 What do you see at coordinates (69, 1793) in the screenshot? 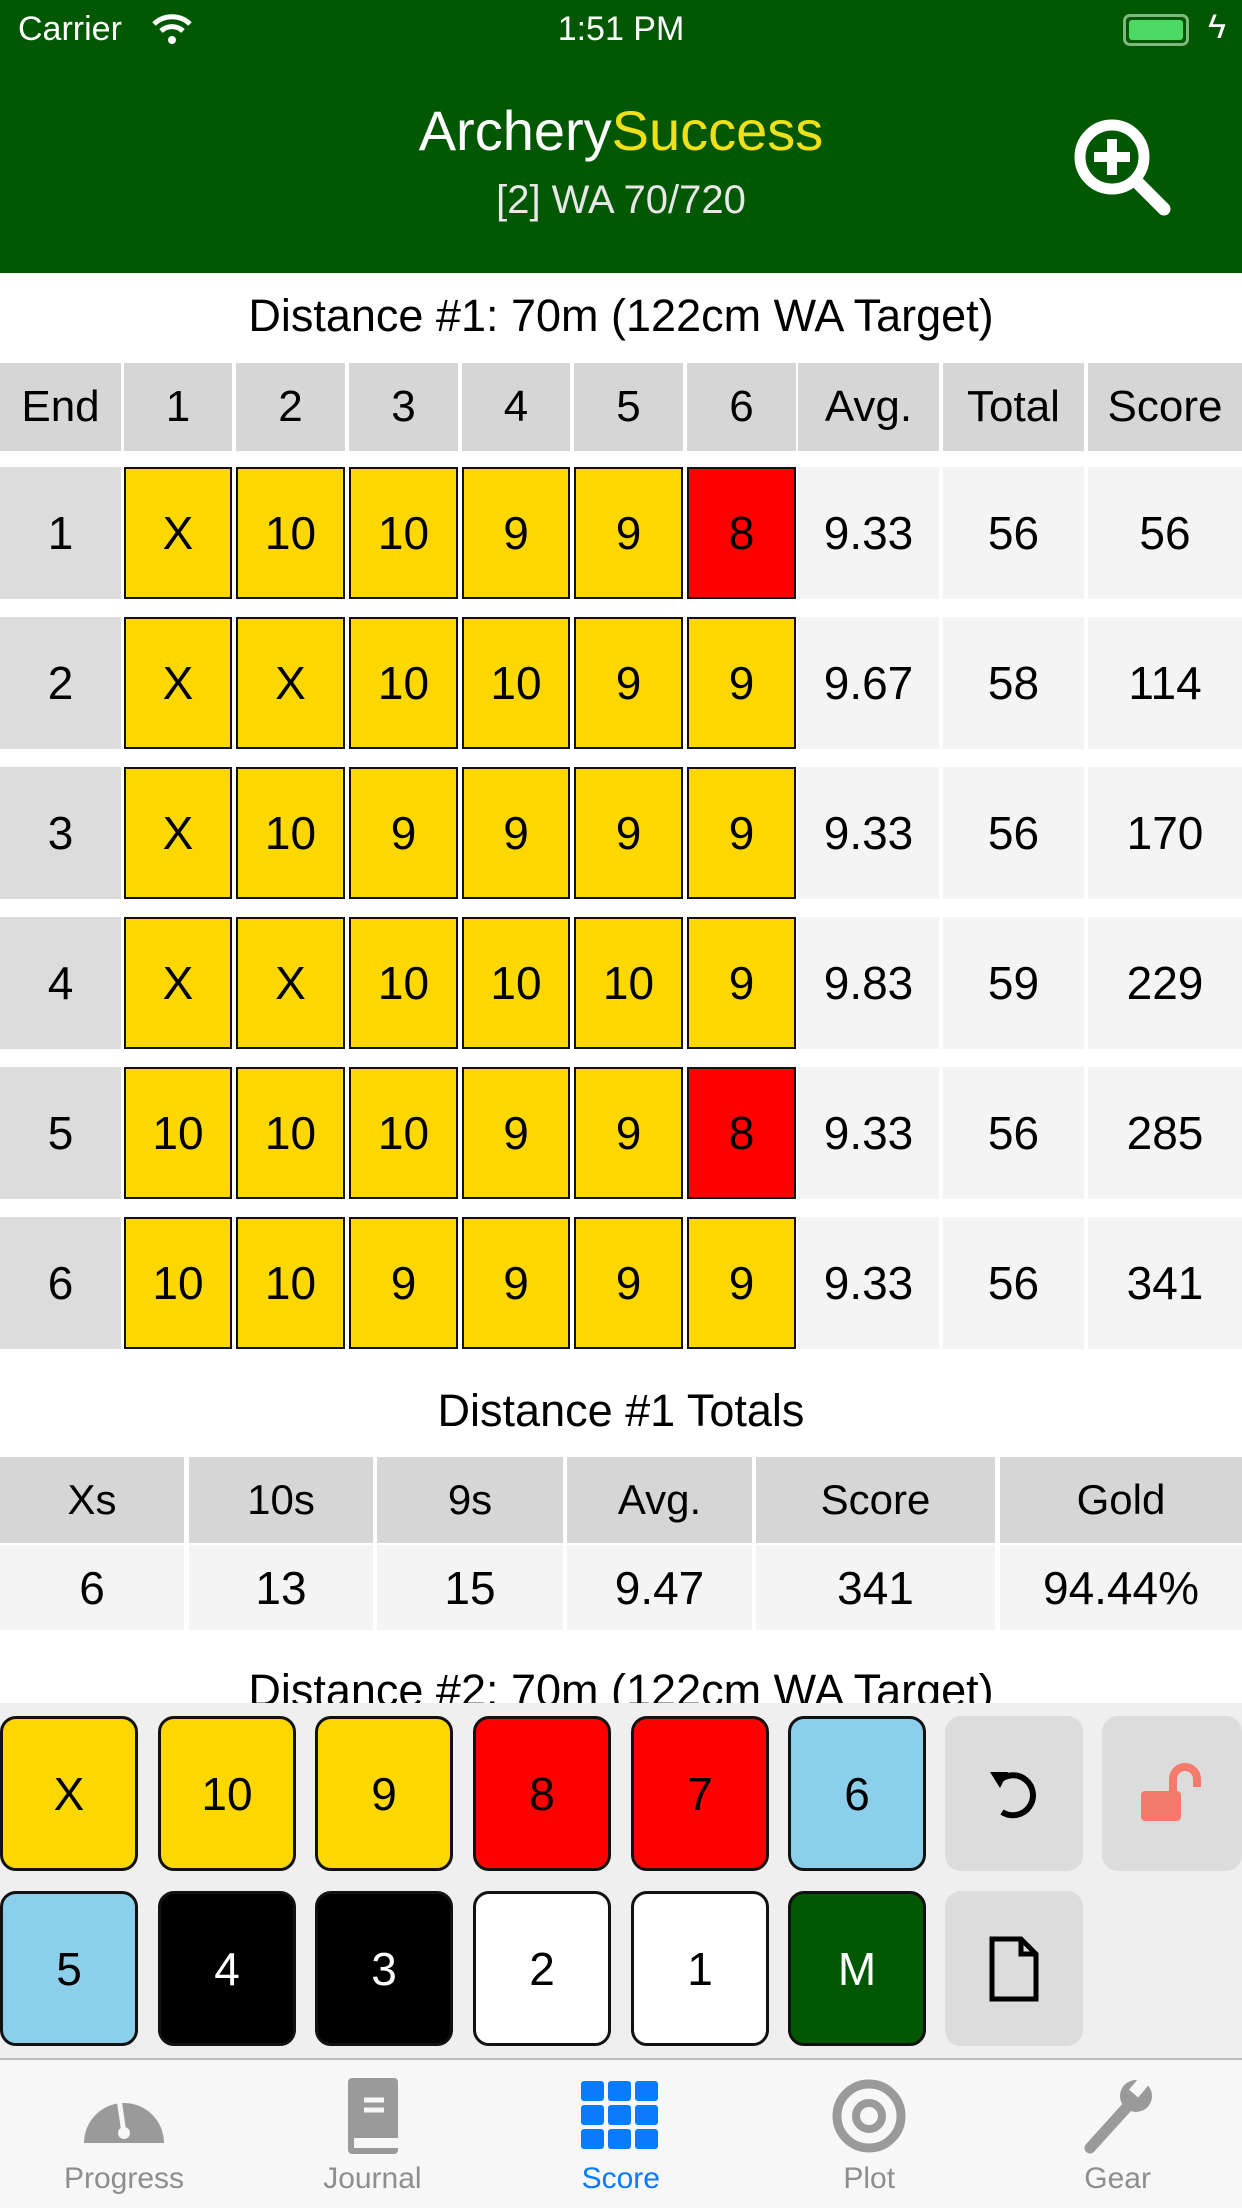
I see `score-key-X: X` at bounding box center [69, 1793].